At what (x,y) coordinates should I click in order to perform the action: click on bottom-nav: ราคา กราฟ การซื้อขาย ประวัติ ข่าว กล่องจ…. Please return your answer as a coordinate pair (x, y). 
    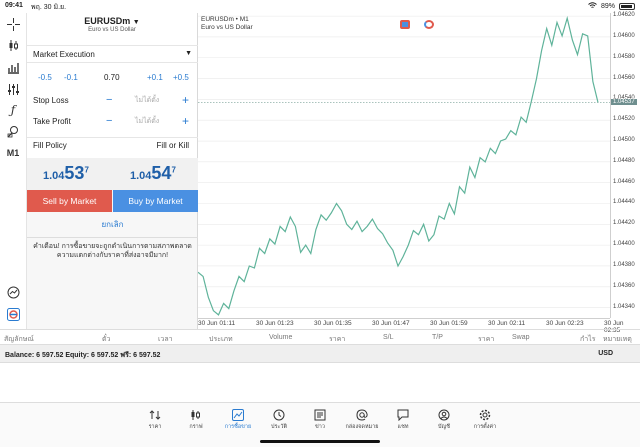
    Looking at the image, I should click on (320, 424).